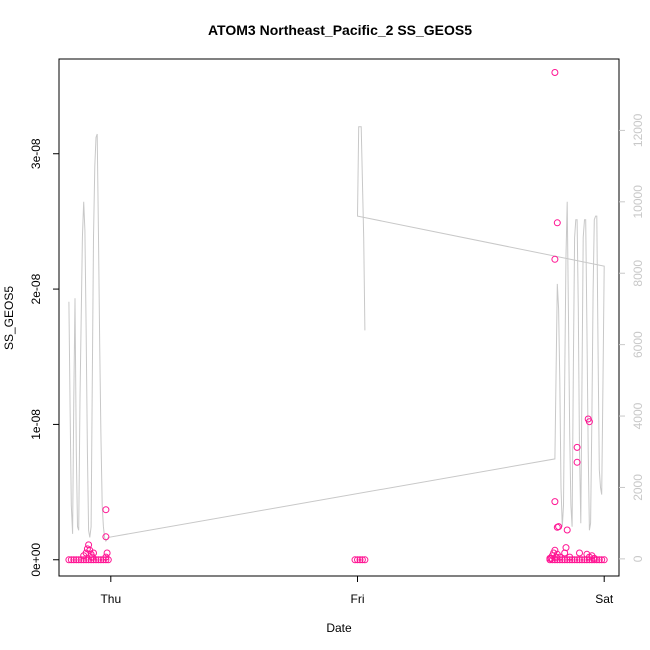 The height and width of the screenshot is (650, 650). Describe the element at coordinates (9, 318) in the screenshot. I see `y-axis-label: SS_GEOS5` at that location.